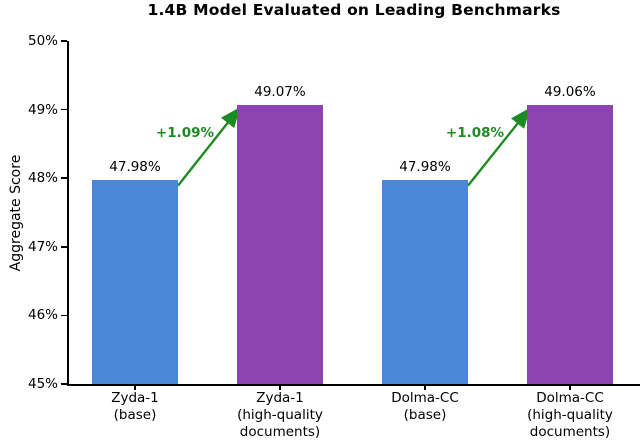 Image resolution: width=640 pixels, height=446 pixels. What do you see at coordinates (42, 384) in the screenshot?
I see `y-tick-label: 45%` at bounding box center [42, 384].